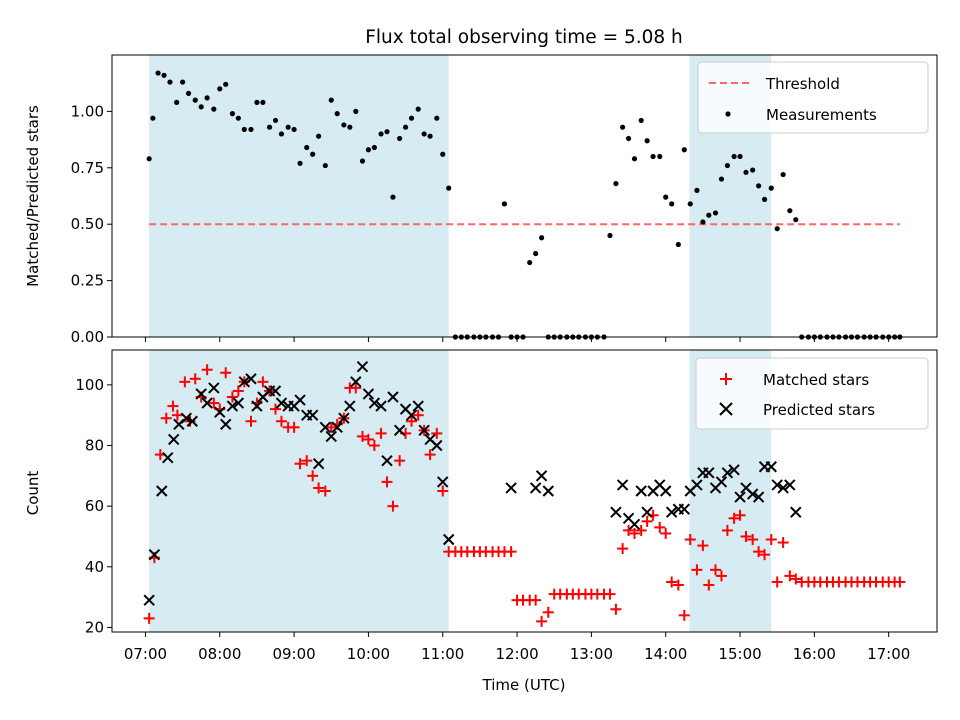 The image size is (960, 720). What do you see at coordinates (524, 685) in the screenshot?
I see `x-axis-label: Time (UTC)` at bounding box center [524, 685].